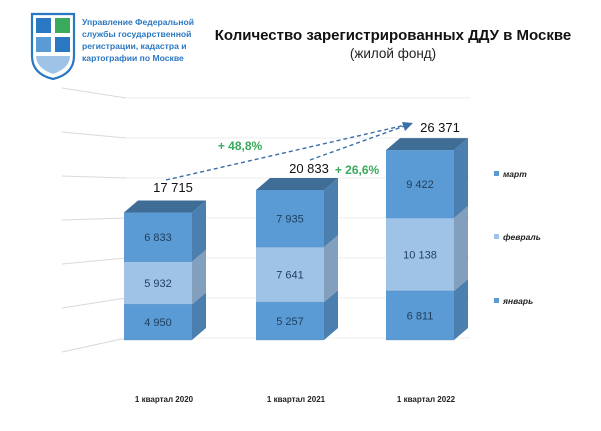  Describe the element at coordinates (296, 399) in the screenshot. I see `category-label: 1 квартал 2021` at that location.